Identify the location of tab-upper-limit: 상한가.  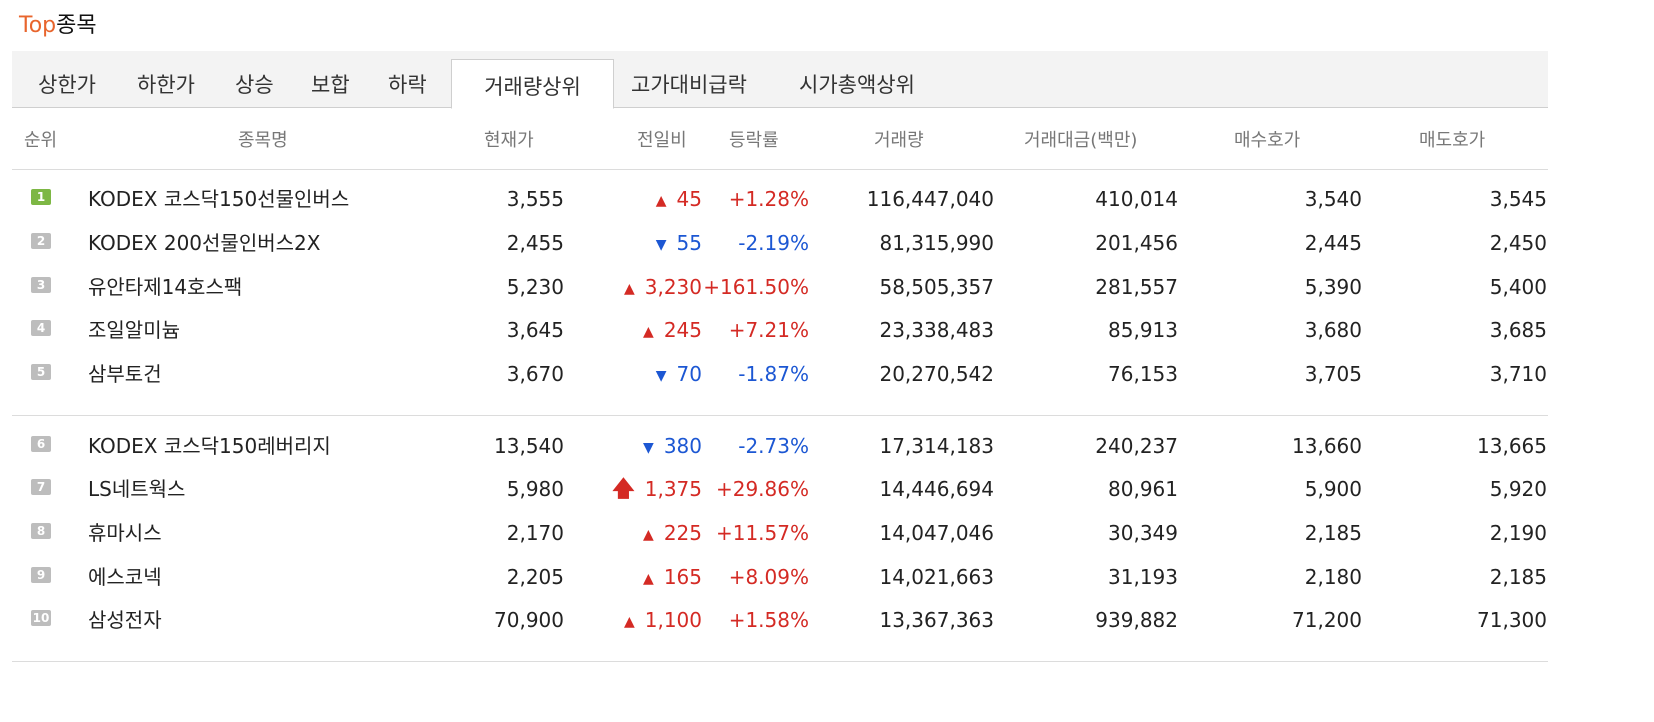
(67, 85).